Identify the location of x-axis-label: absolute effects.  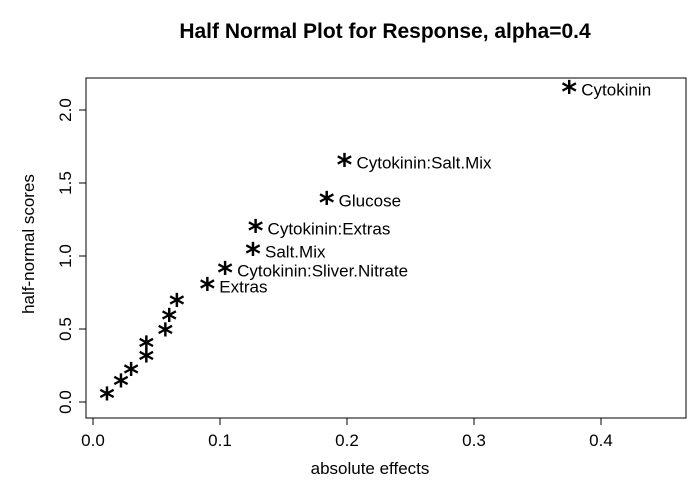
(370, 468).